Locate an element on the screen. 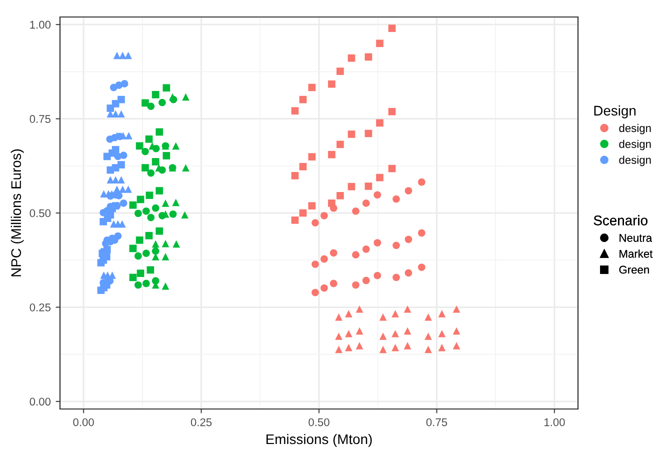 Image resolution: width=668 pixels, height=461 pixels. y-tick-label: 0.50 is located at coordinates (40, 213).